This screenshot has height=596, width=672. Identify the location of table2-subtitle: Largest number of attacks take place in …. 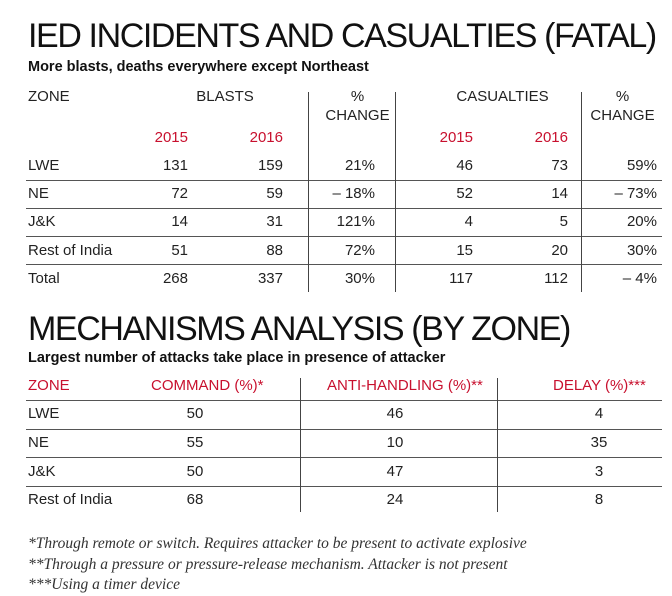
(237, 358).